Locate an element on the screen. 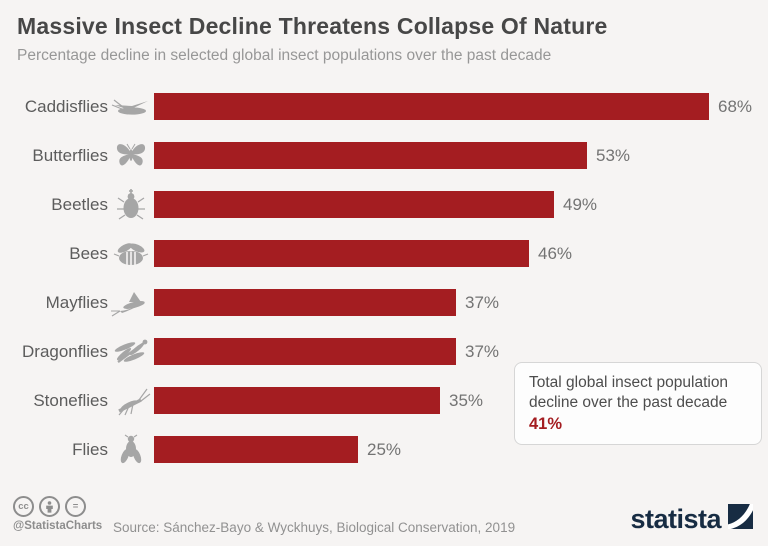 This screenshot has height=546, width=768. no-derivatives-icon: = is located at coordinates (75, 506).